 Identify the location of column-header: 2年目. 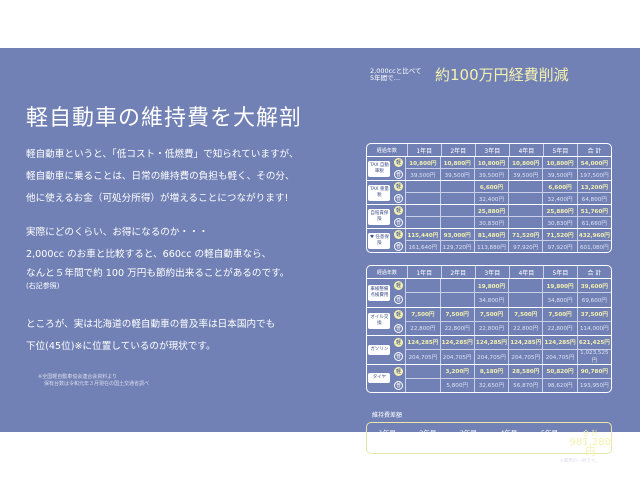
(457, 272).